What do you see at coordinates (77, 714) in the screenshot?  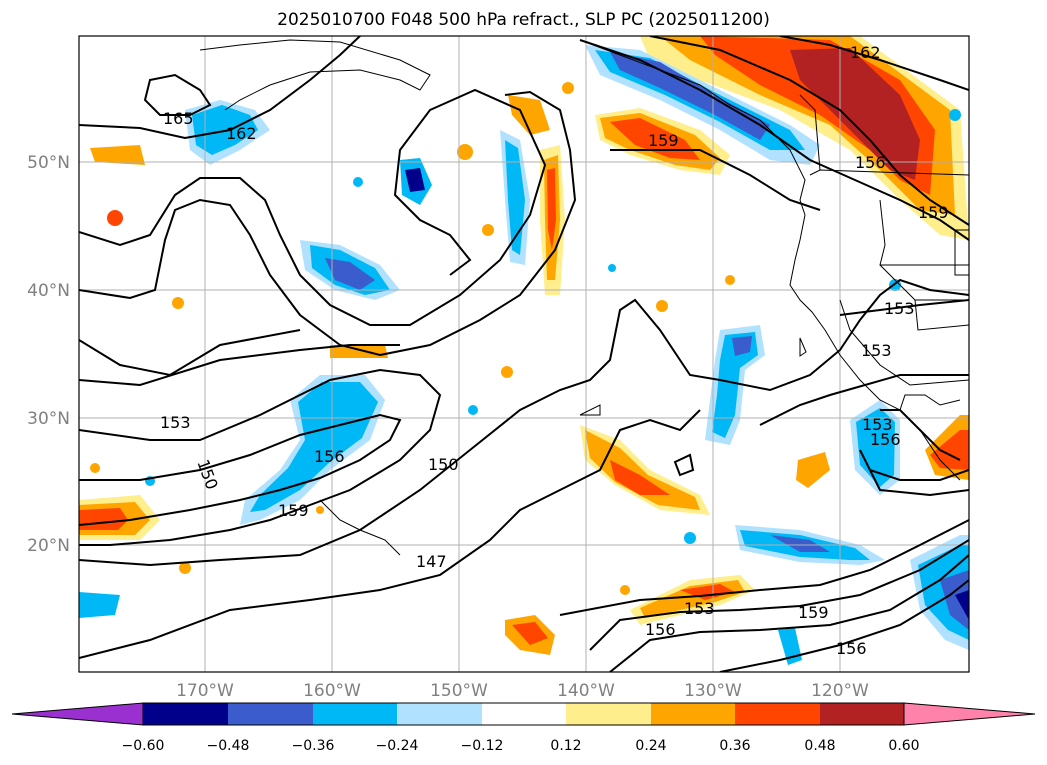 I see `colorbar-extend-low` at bounding box center [77, 714].